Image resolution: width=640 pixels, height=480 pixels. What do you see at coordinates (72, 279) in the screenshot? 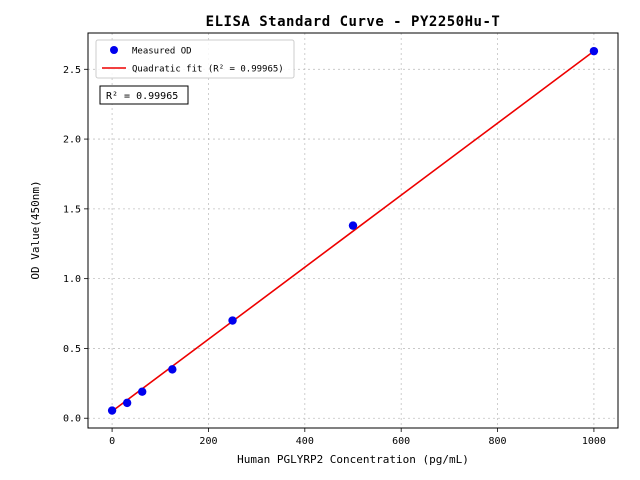
I see `y-tick-label: 1.0` at bounding box center [72, 279].